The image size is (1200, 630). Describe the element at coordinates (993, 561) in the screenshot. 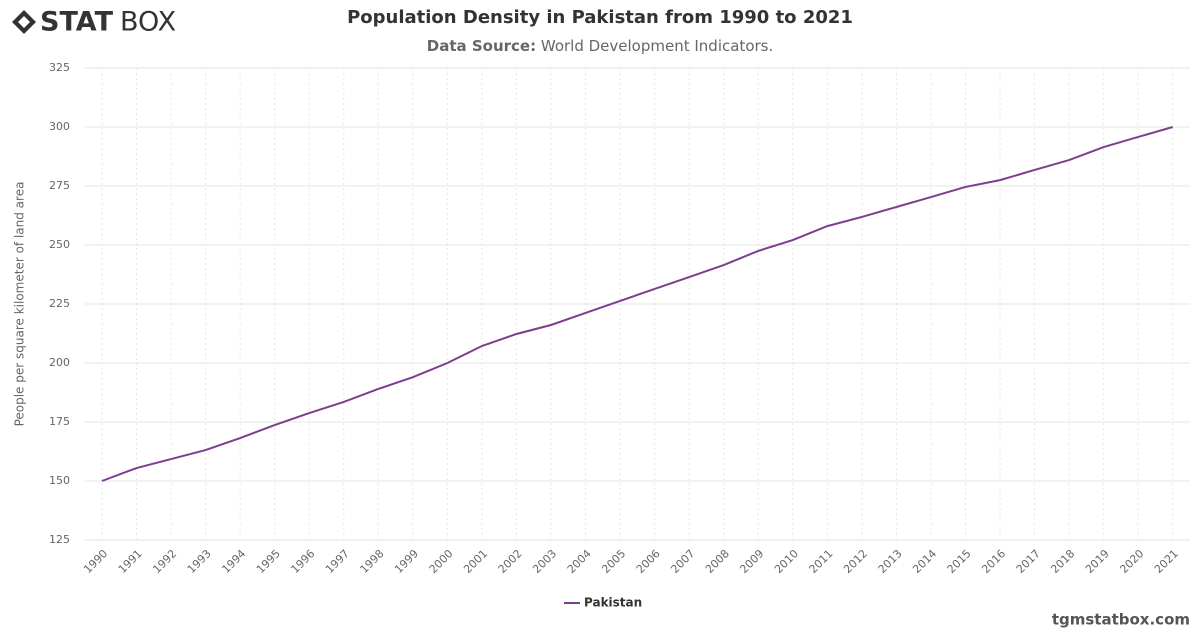

I see `x-tick-label: 2016` at that location.